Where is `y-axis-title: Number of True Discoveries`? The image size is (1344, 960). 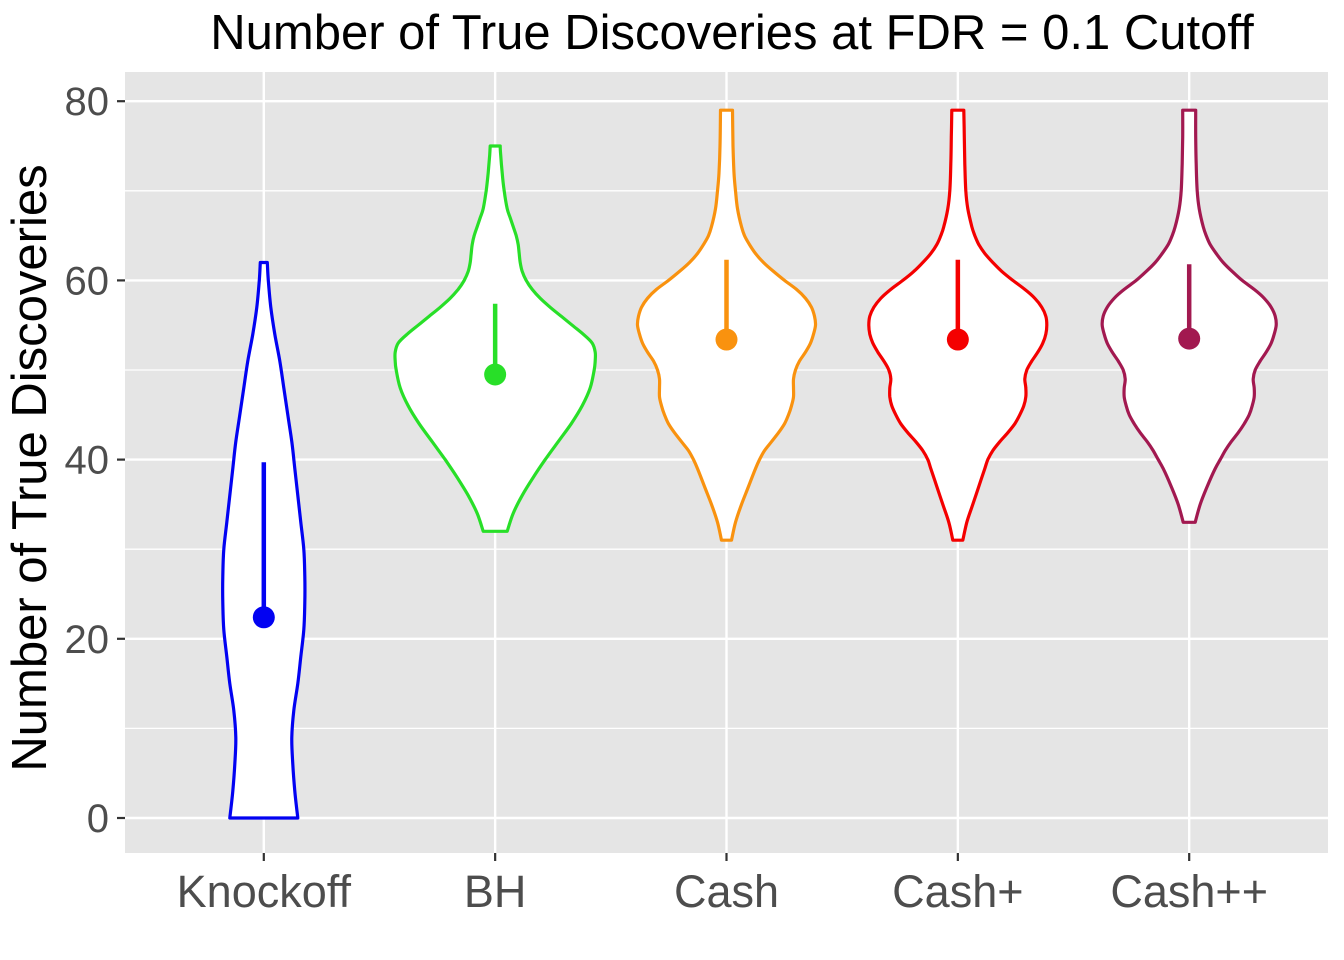
y-axis-title: Number of True Discoveries is located at coordinates (30, 467).